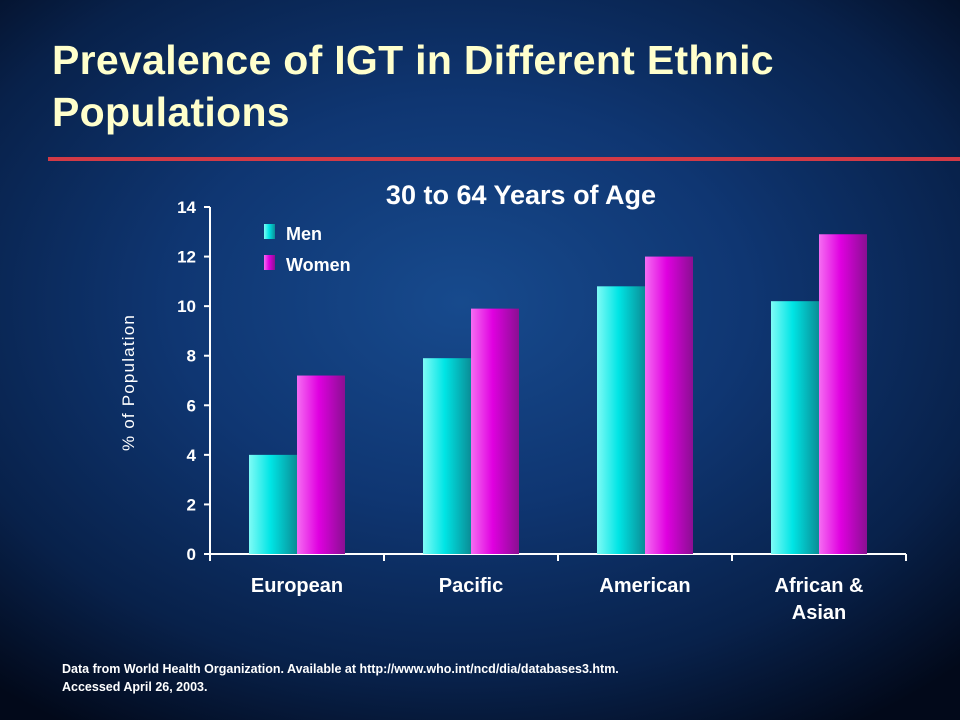 The image size is (960, 720). Describe the element at coordinates (186, 207) in the screenshot. I see `y-tick-label: 14` at that location.